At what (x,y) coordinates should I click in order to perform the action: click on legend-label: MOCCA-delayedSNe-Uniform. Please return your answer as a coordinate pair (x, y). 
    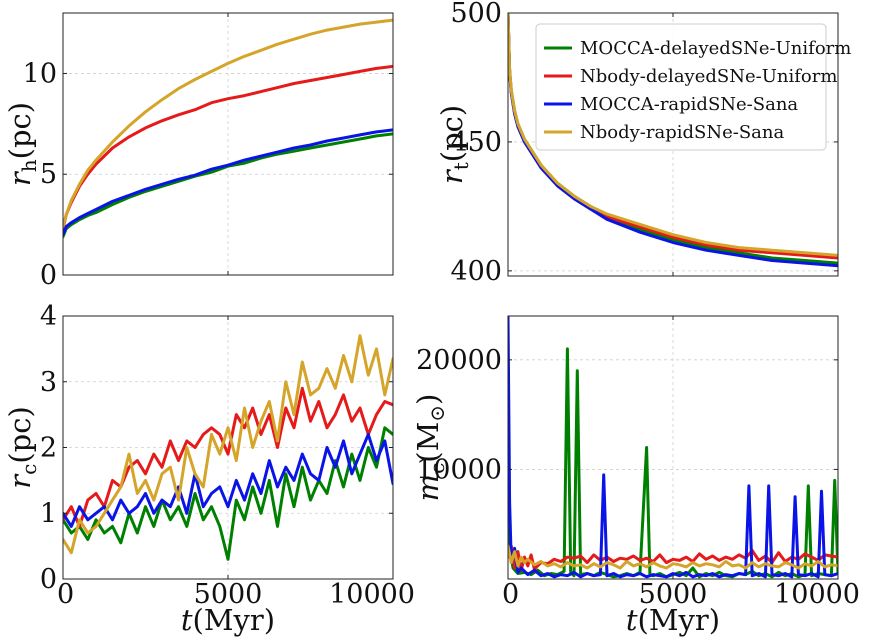
    Looking at the image, I should click on (715, 48).